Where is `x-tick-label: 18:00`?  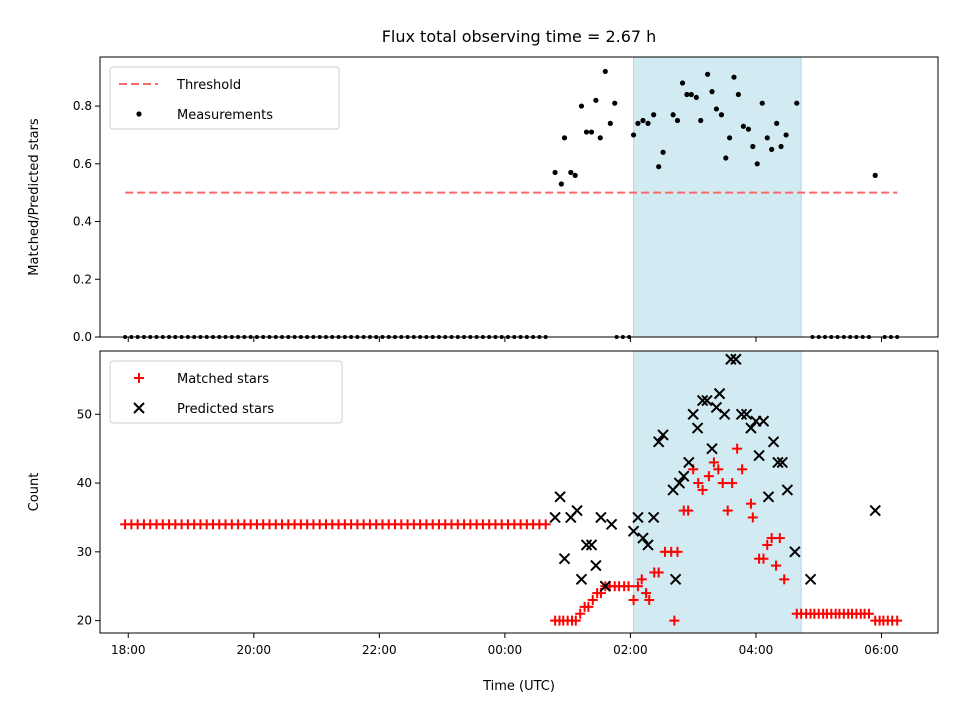
x-tick-label: 18:00 is located at coordinates (128, 650).